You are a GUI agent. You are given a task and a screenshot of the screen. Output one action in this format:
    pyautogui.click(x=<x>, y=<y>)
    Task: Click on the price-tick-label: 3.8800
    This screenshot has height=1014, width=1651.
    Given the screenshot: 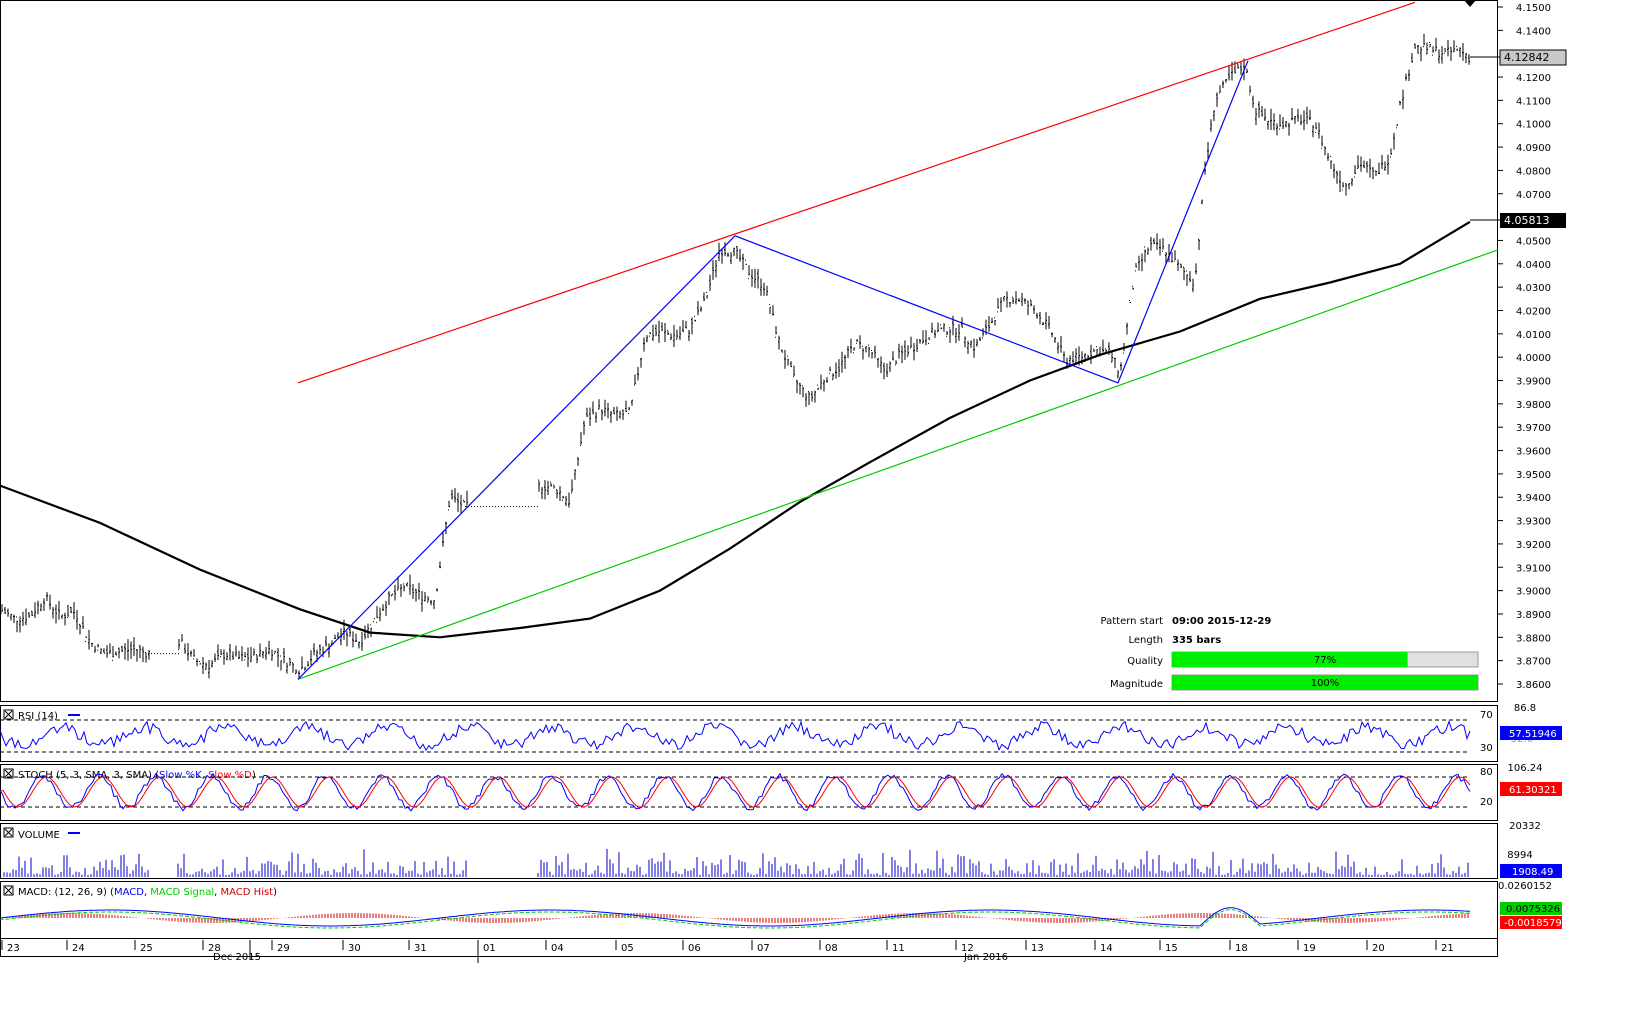 What is the action you would take?
    pyautogui.click(x=1533, y=638)
    